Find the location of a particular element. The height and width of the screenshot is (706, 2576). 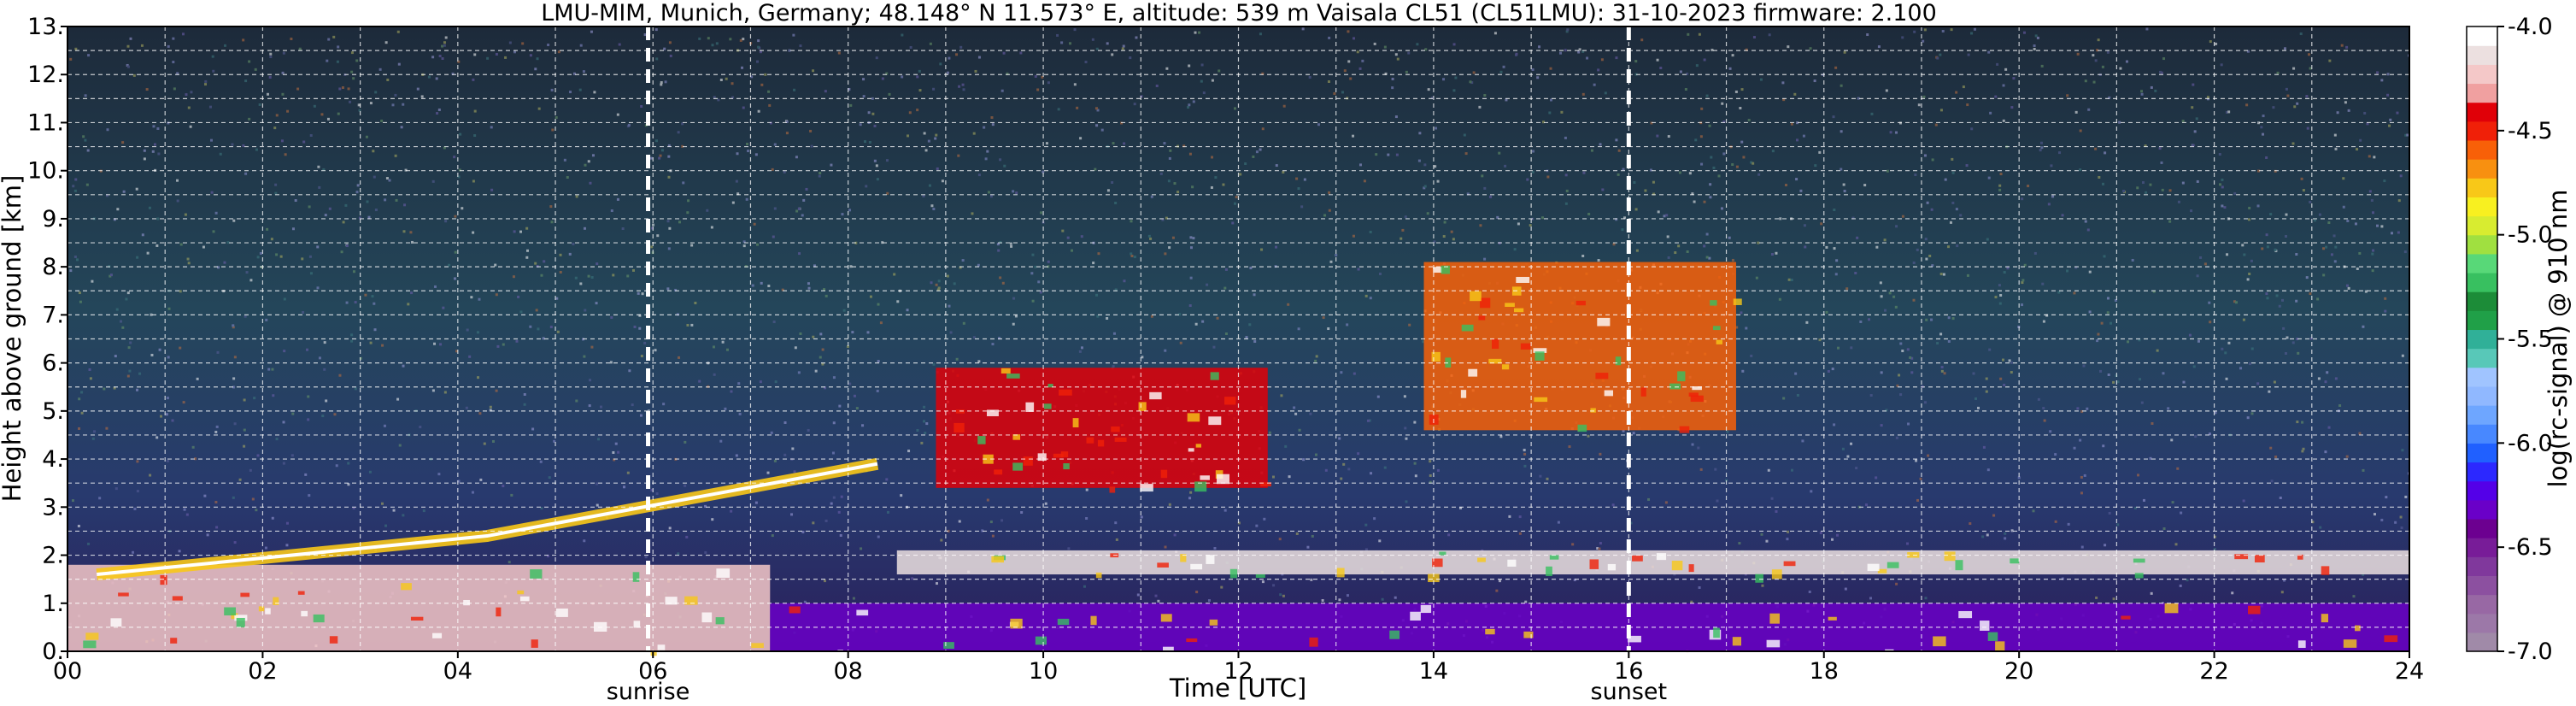

x-tick-label: 24 is located at coordinates (2409, 671).